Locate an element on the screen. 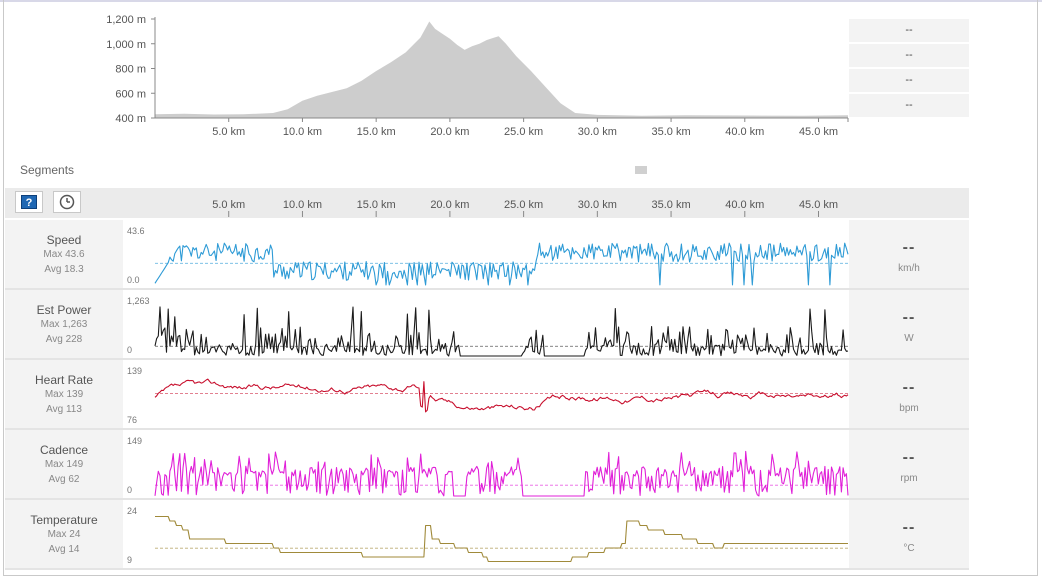  clock-icon is located at coordinates (67, 202).